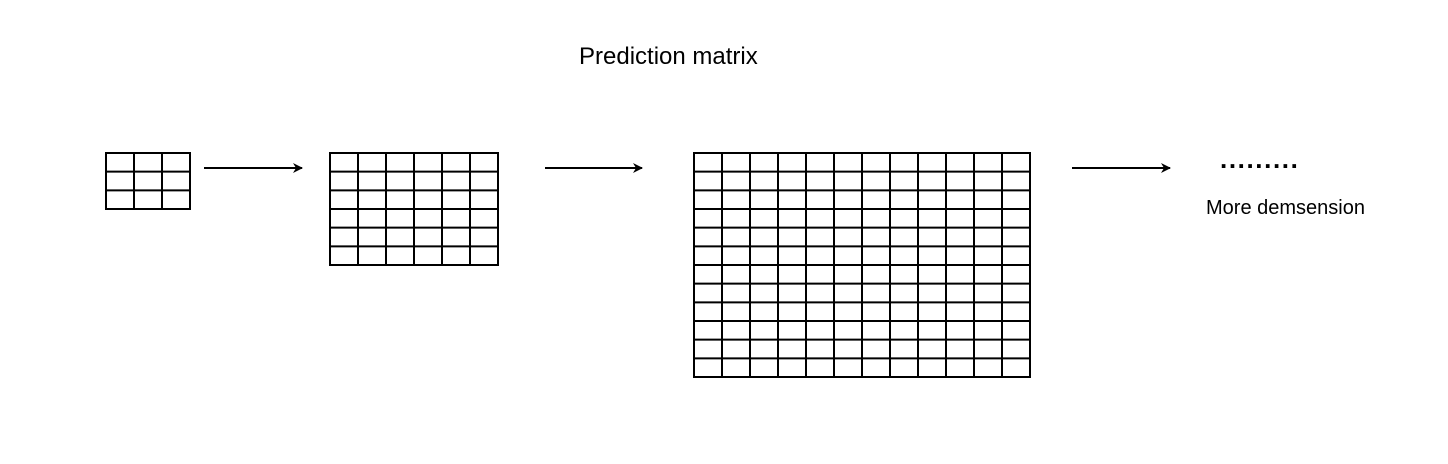 The width and height of the screenshot is (1448, 464). What do you see at coordinates (1285, 208) in the screenshot?
I see `more-dimension-caption: More demsension` at bounding box center [1285, 208].